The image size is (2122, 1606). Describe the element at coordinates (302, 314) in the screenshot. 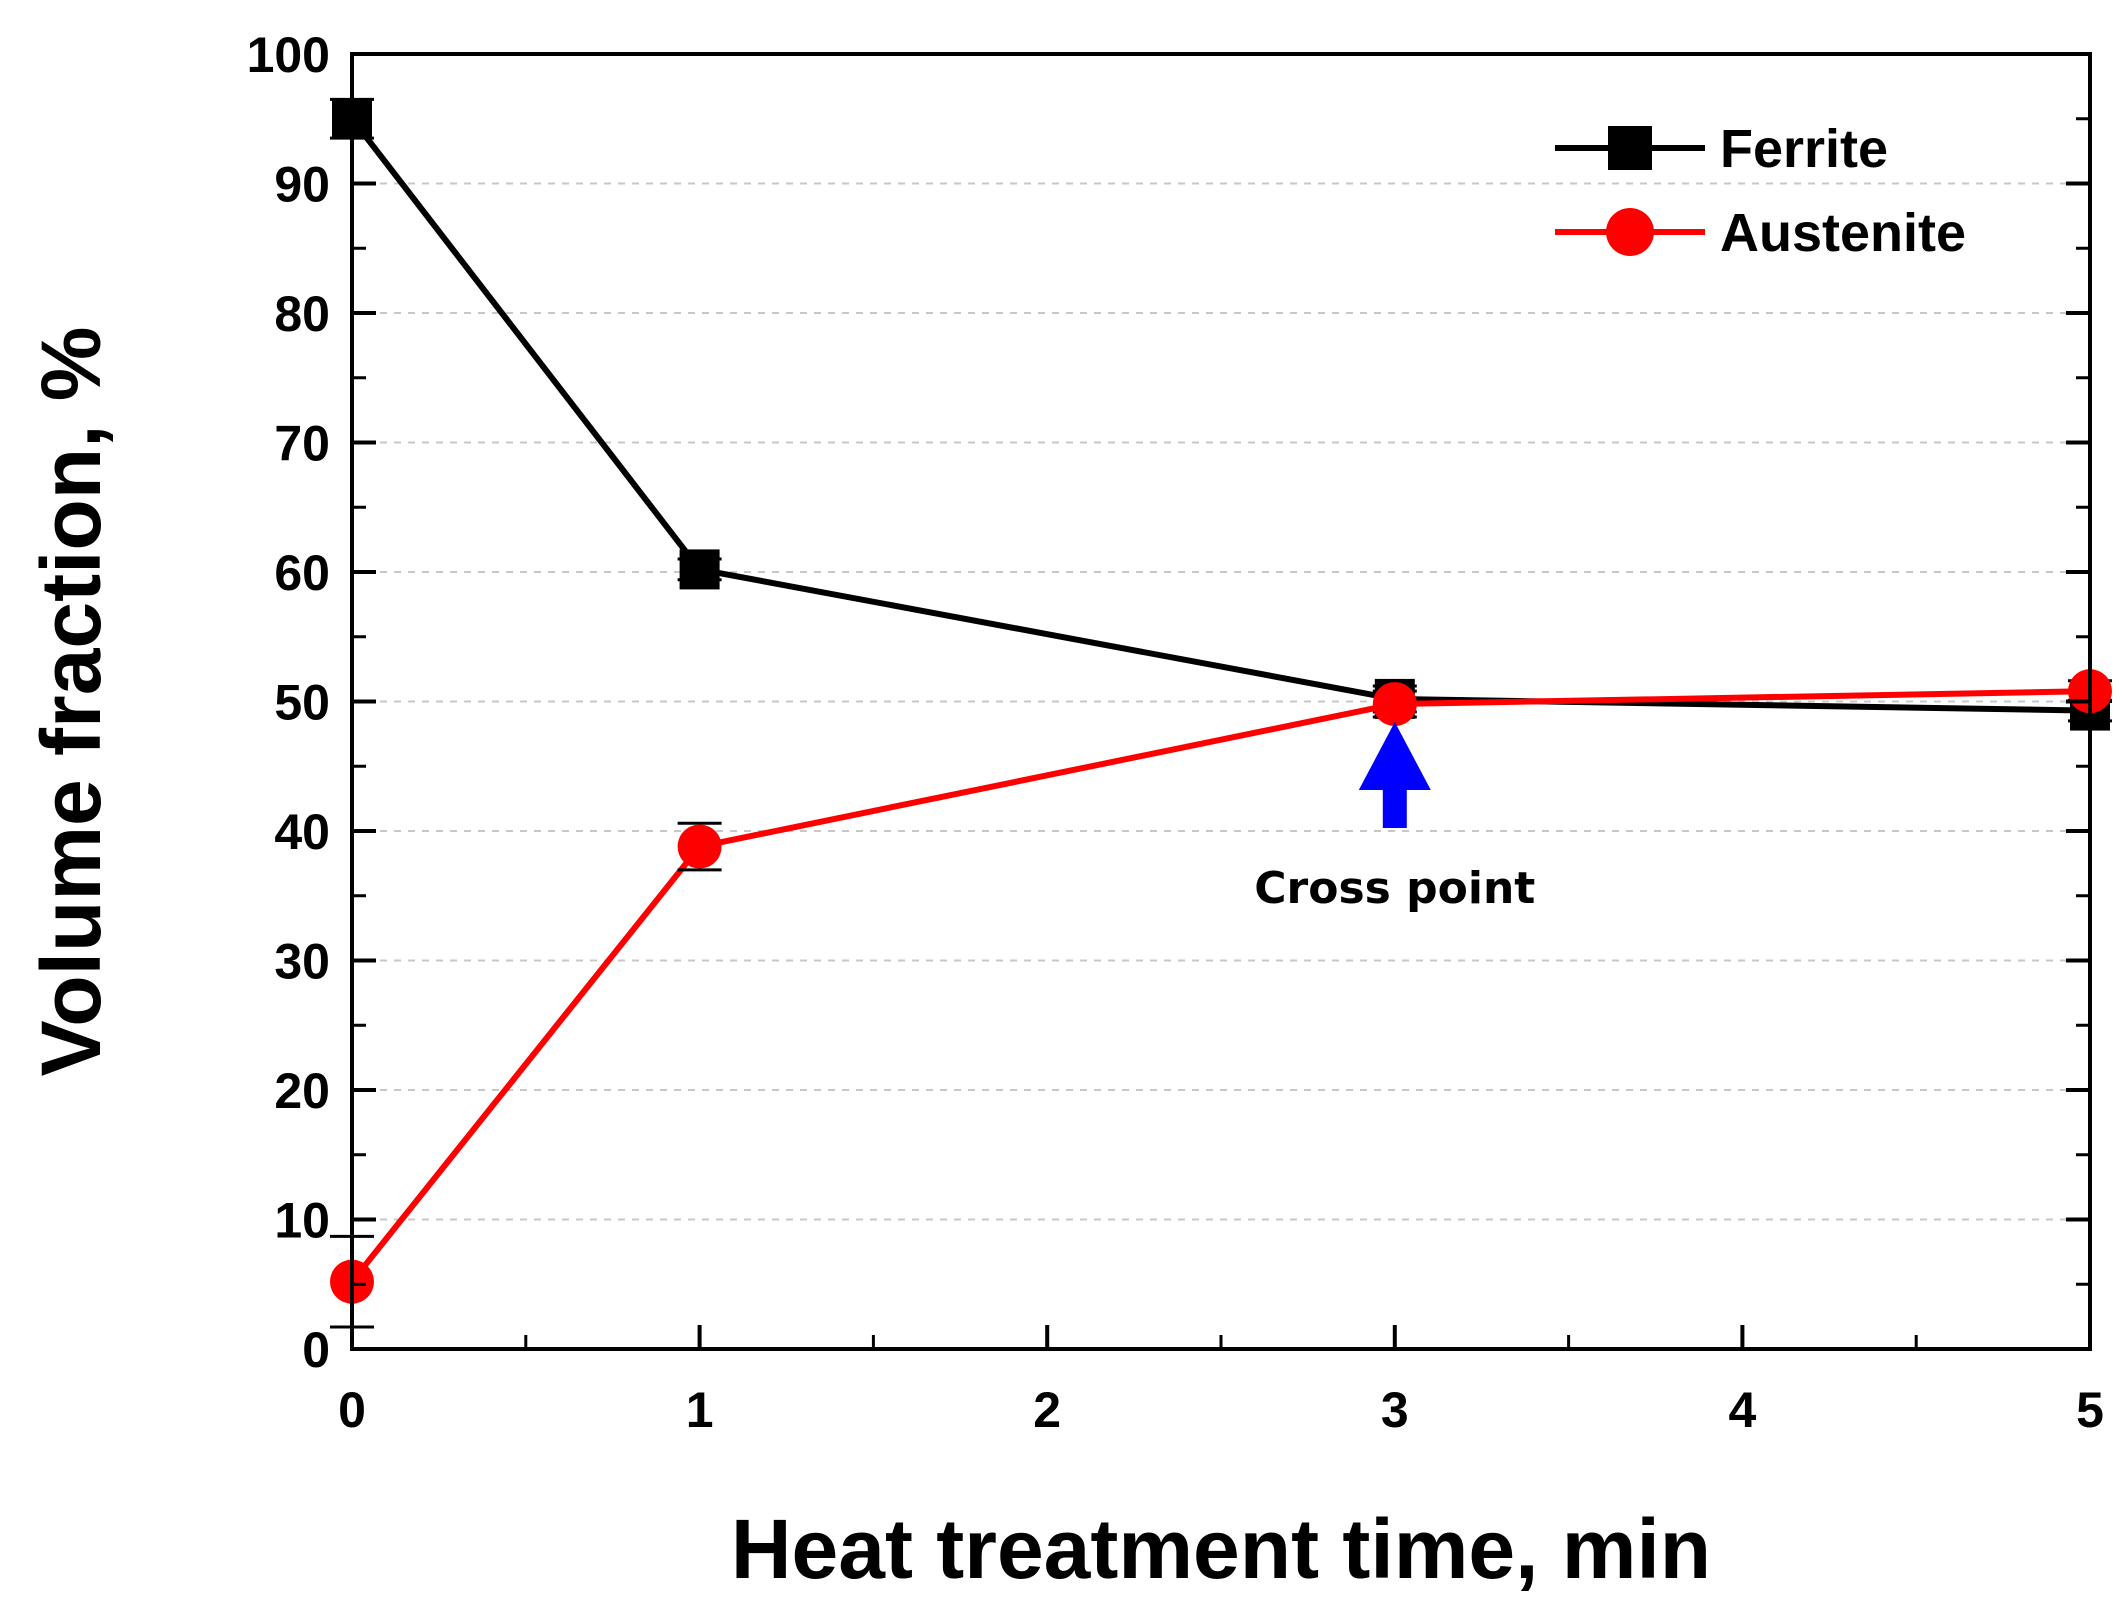

I see `y-tick-label: 80` at that location.